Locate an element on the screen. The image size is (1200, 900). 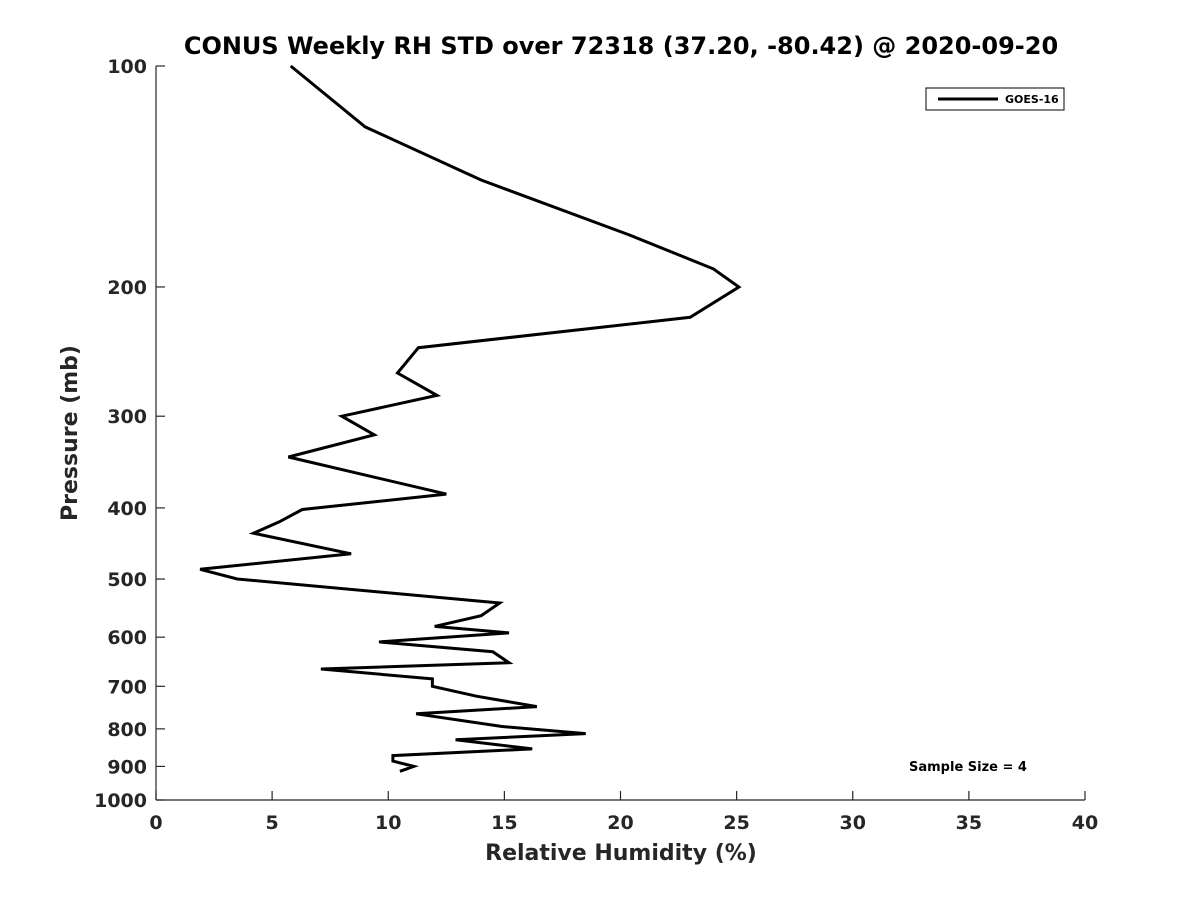
y-tick-label: 700 is located at coordinates (127, 687).